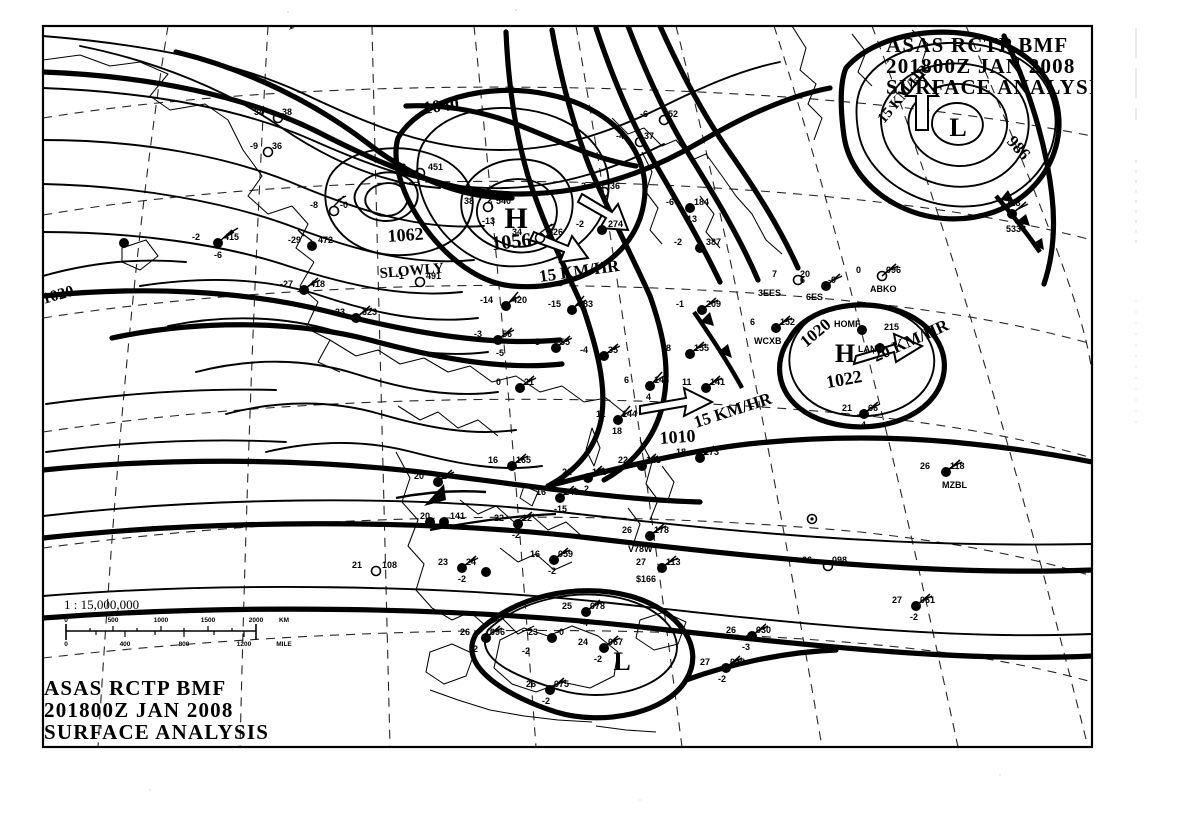 Image resolution: width=1200 pixels, height=828 pixels. What do you see at coordinates (737, 662) in the screenshot?
I see `svg-text: 028` at bounding box center [737, 662].